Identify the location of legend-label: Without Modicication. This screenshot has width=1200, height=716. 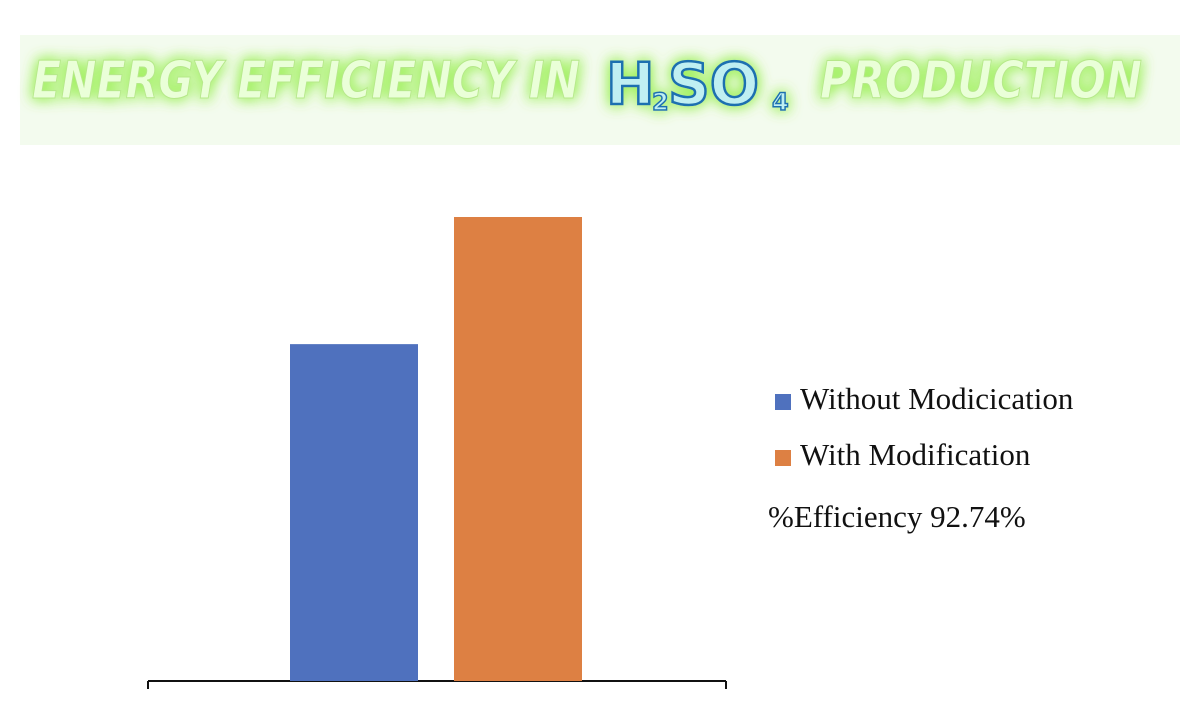
(937, 398).